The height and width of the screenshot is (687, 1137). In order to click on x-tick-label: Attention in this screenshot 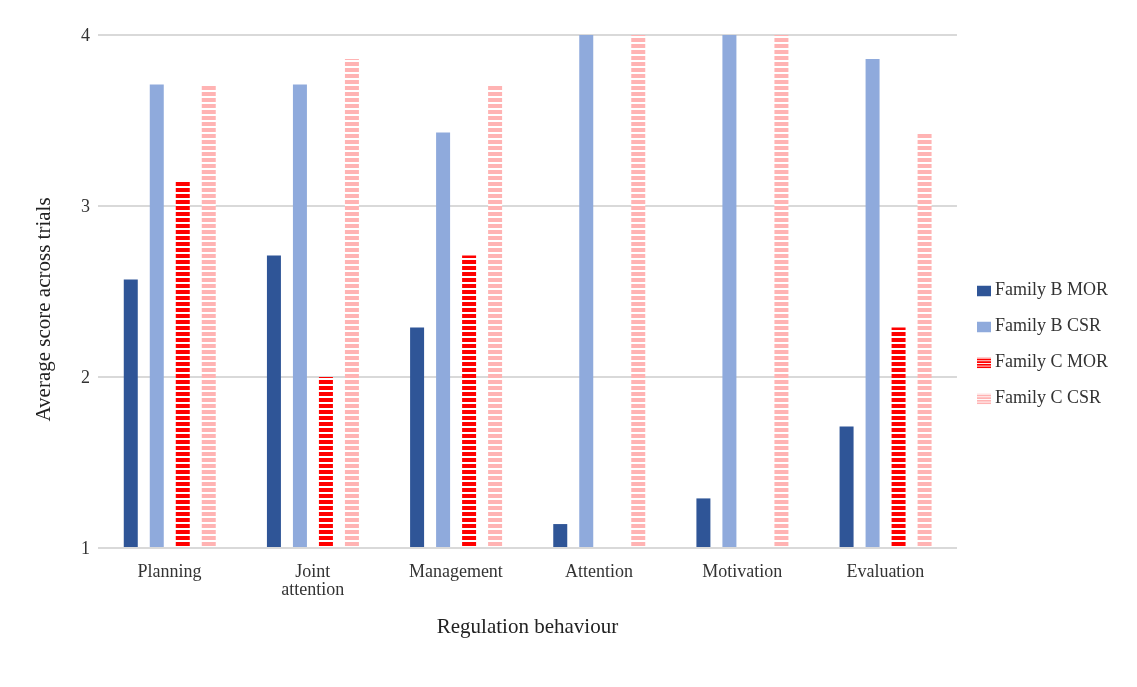, I will do `click(599, 570)`.